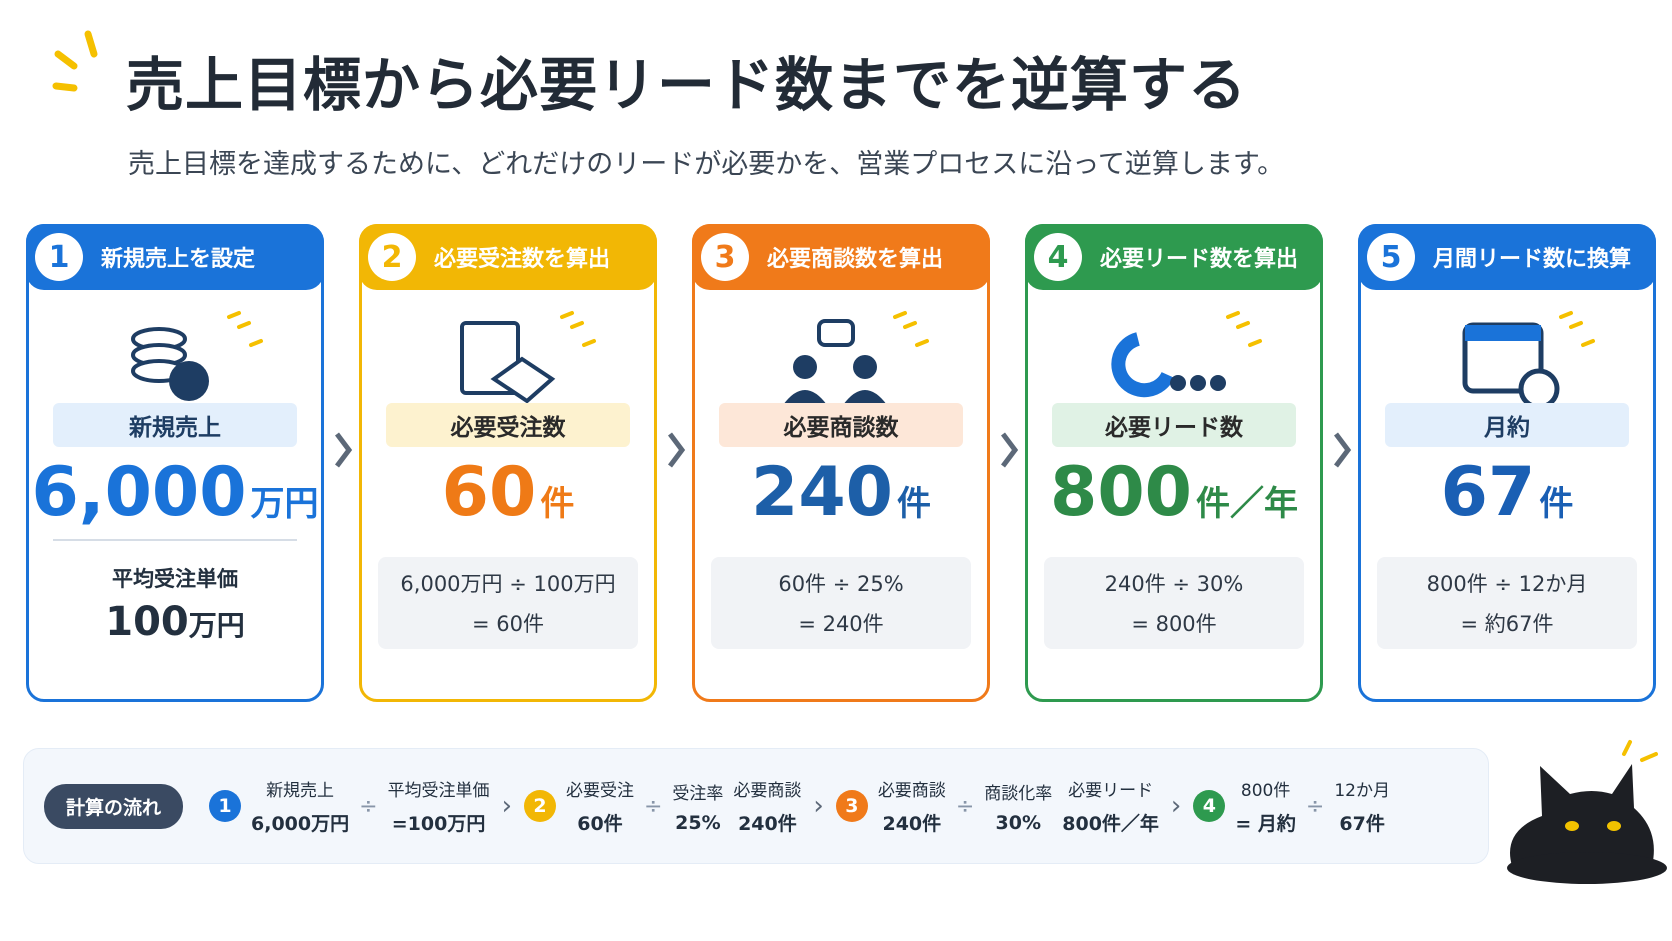 Image resolution: width=1672 pixels, height=941 pixels. I want to click on flow-number: 3, so click(851, 806).